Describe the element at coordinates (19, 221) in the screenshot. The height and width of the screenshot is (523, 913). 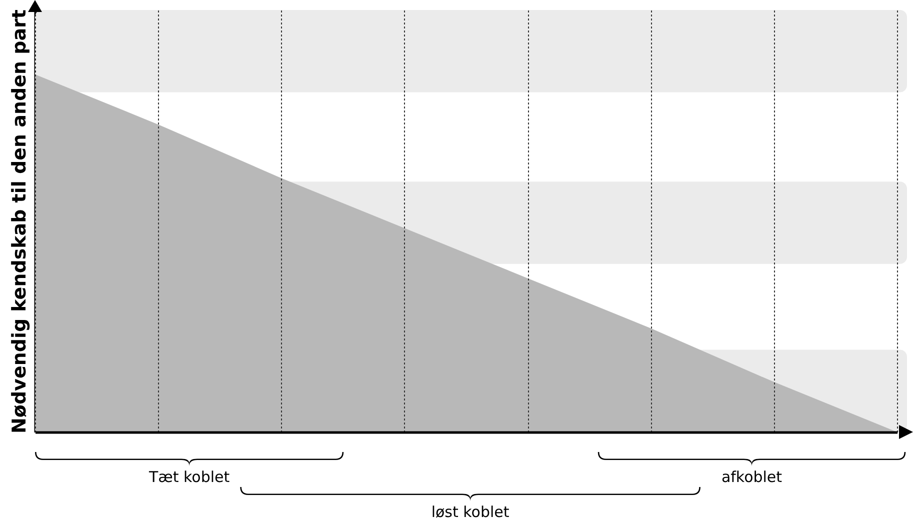
I see `y-axis-title: Nødvendig kendskab til den anden part` at that location.